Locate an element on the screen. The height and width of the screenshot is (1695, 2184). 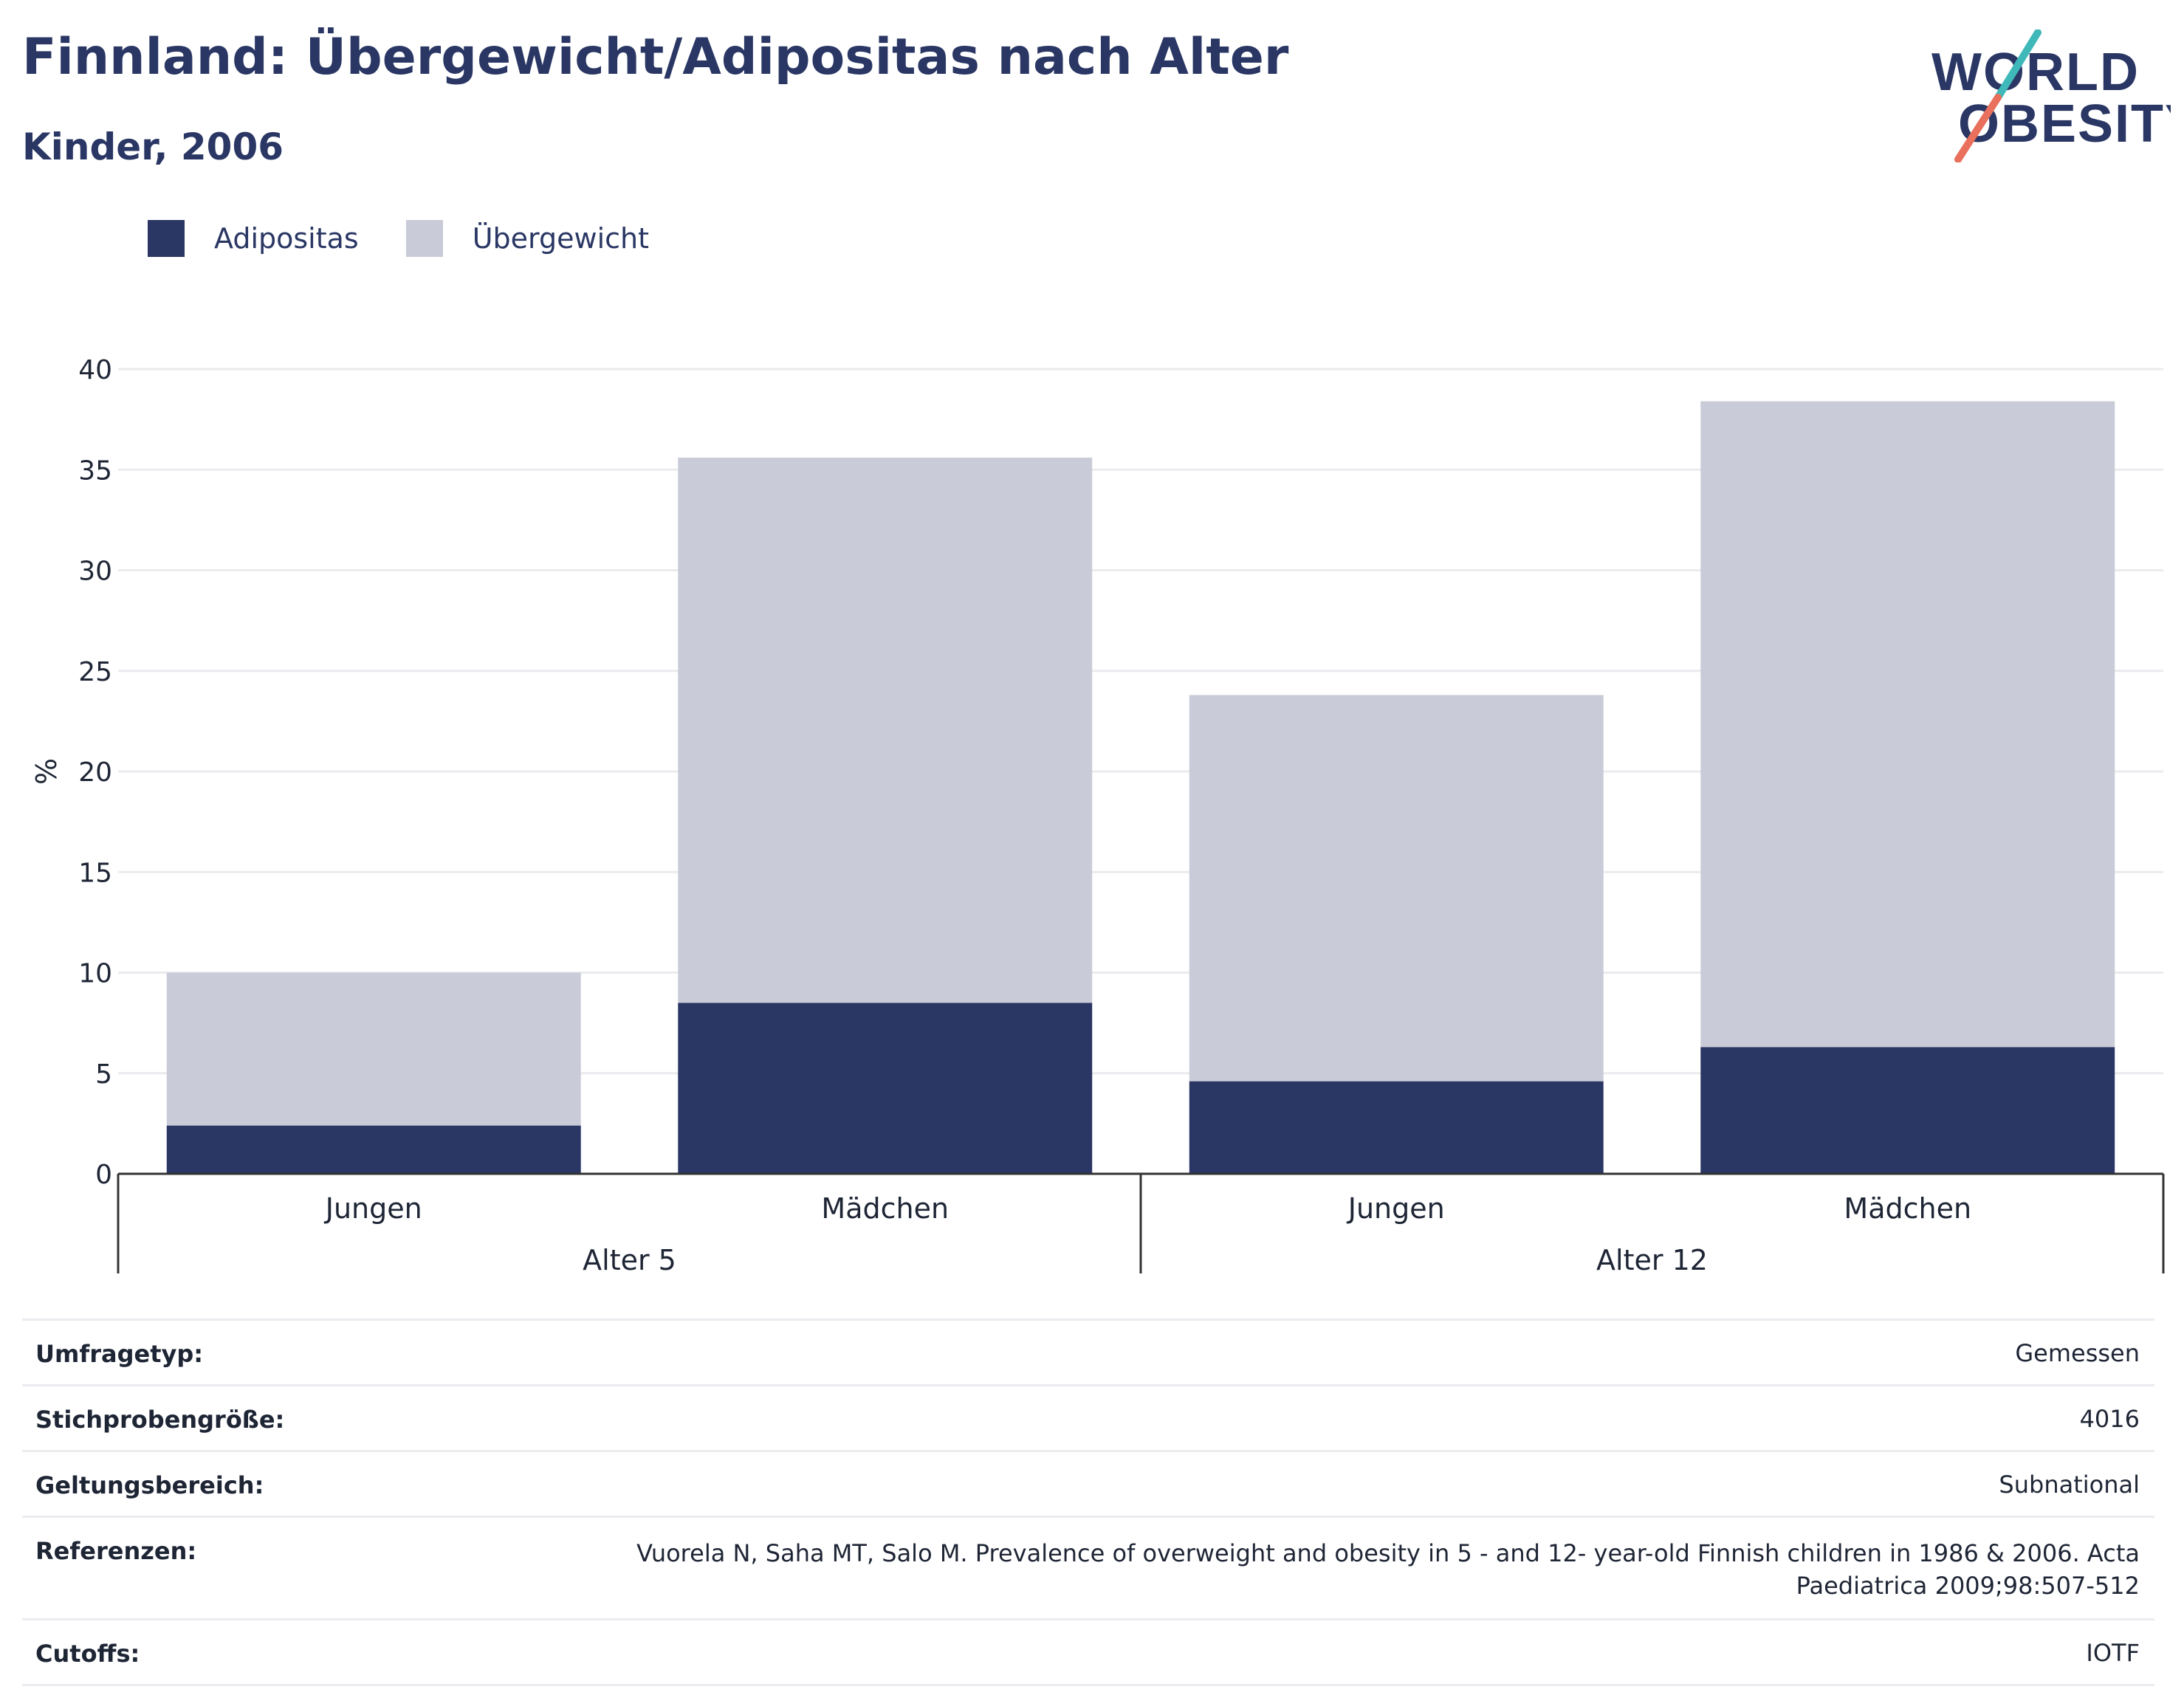
legend-label-adipositas: Adipositas is located at coordinates (286, 238).